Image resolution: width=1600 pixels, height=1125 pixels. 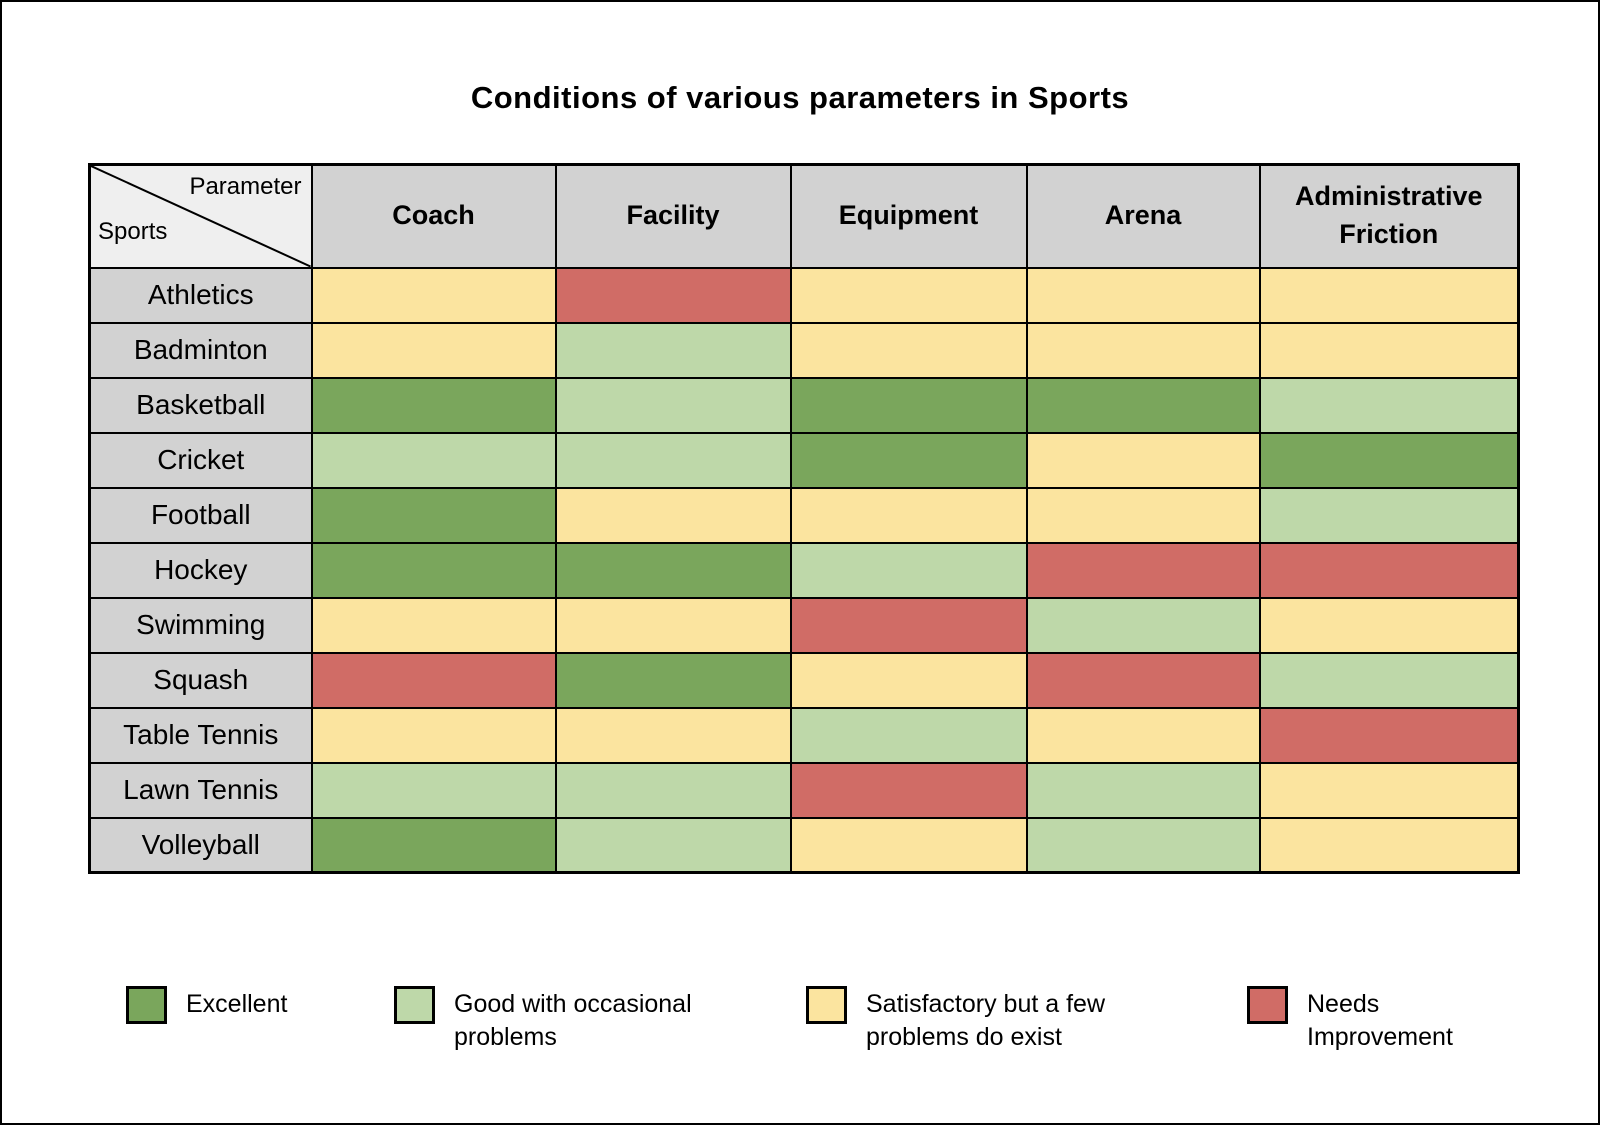 I want to click on legend-swatch-good, so click(x=414, y=1005).